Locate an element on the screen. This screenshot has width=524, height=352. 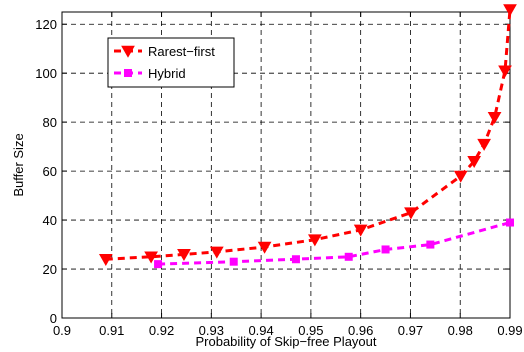
x-tick-label: 0.94 is located at coordinates (260, 330).